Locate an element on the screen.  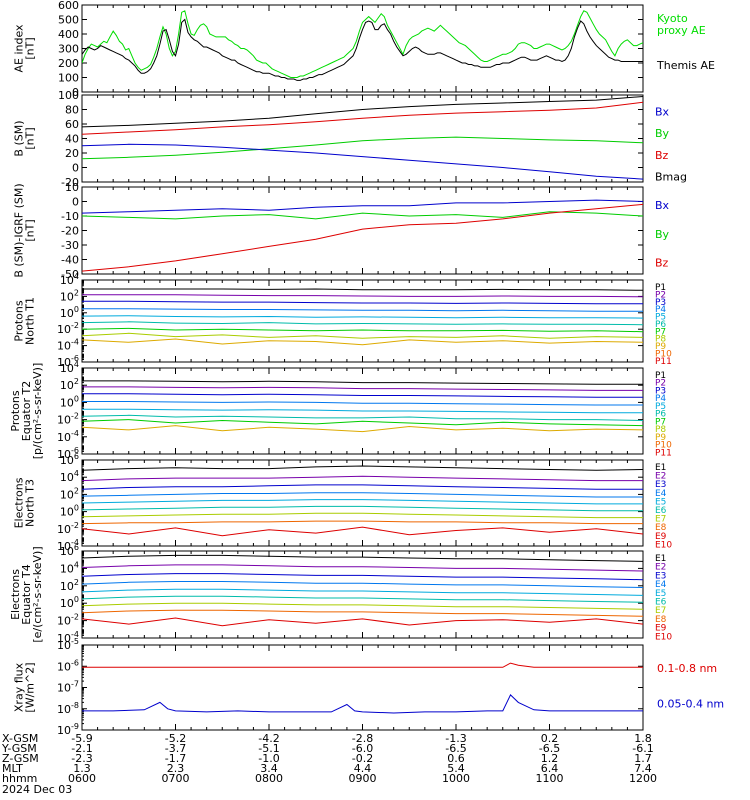
ephemeris-value: 7.4 is located at coordinates (643, 768).